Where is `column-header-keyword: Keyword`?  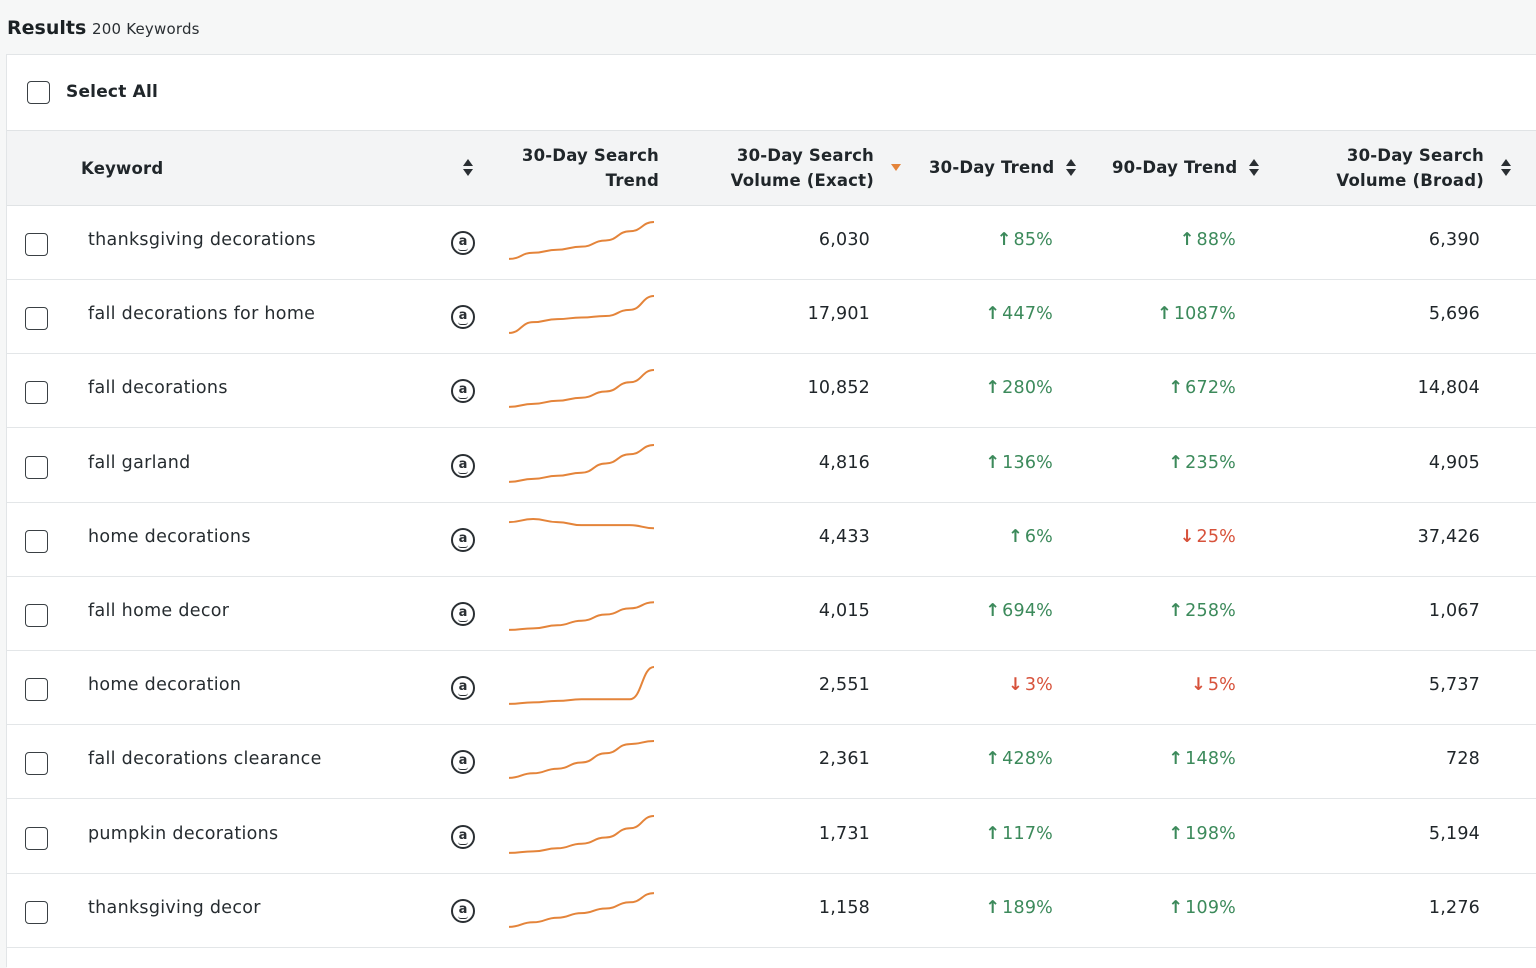
column-header-keyword: Keyword is located at coordinates (122, 168).